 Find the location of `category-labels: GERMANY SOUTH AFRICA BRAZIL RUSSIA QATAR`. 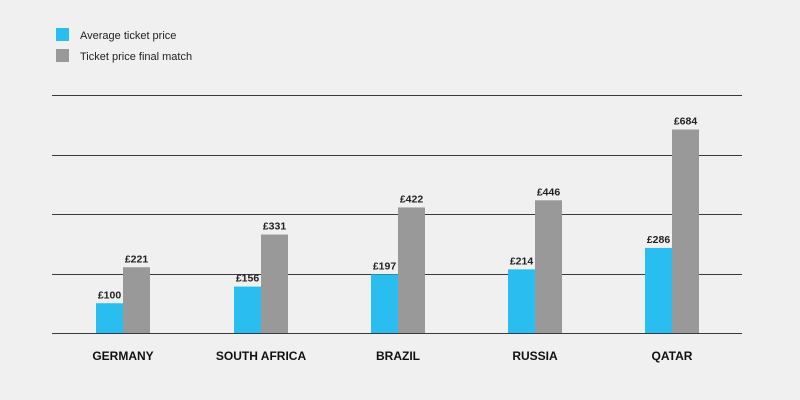

category-labels: GERMANY SOUTH AFRICA BRAZIL RUSSIA QATAR is located at coordinates (392, 356).